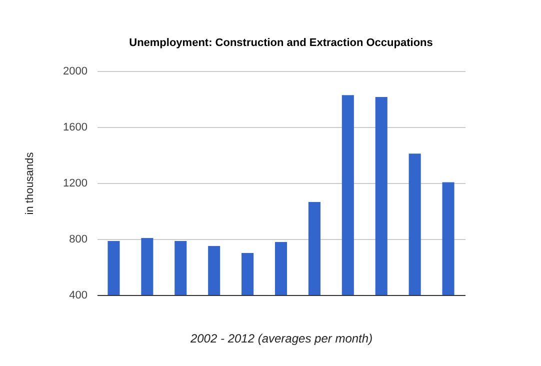  I want to click on x-axis-title: 2002 - 2012 (averages per month), so click(281, 339).